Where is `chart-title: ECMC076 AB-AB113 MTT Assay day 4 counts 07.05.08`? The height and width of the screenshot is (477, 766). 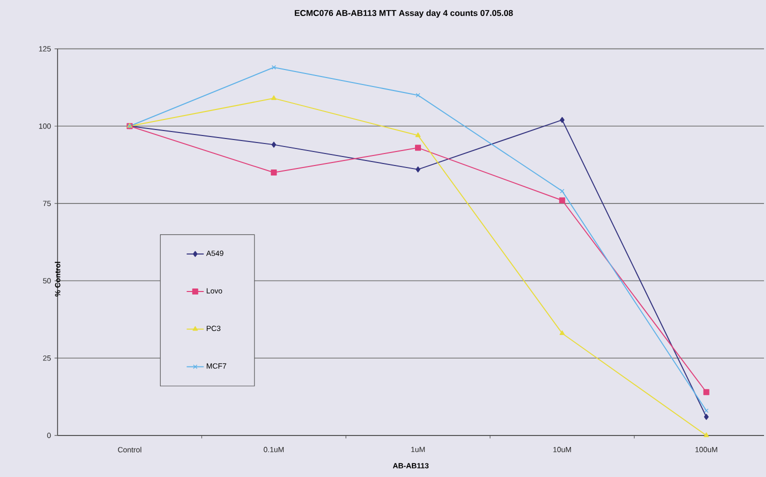 chart-title: ECMC076 AB-AB113 MTT Assay day 4 counts 07.05.08 is located at coordinates (403, 14).